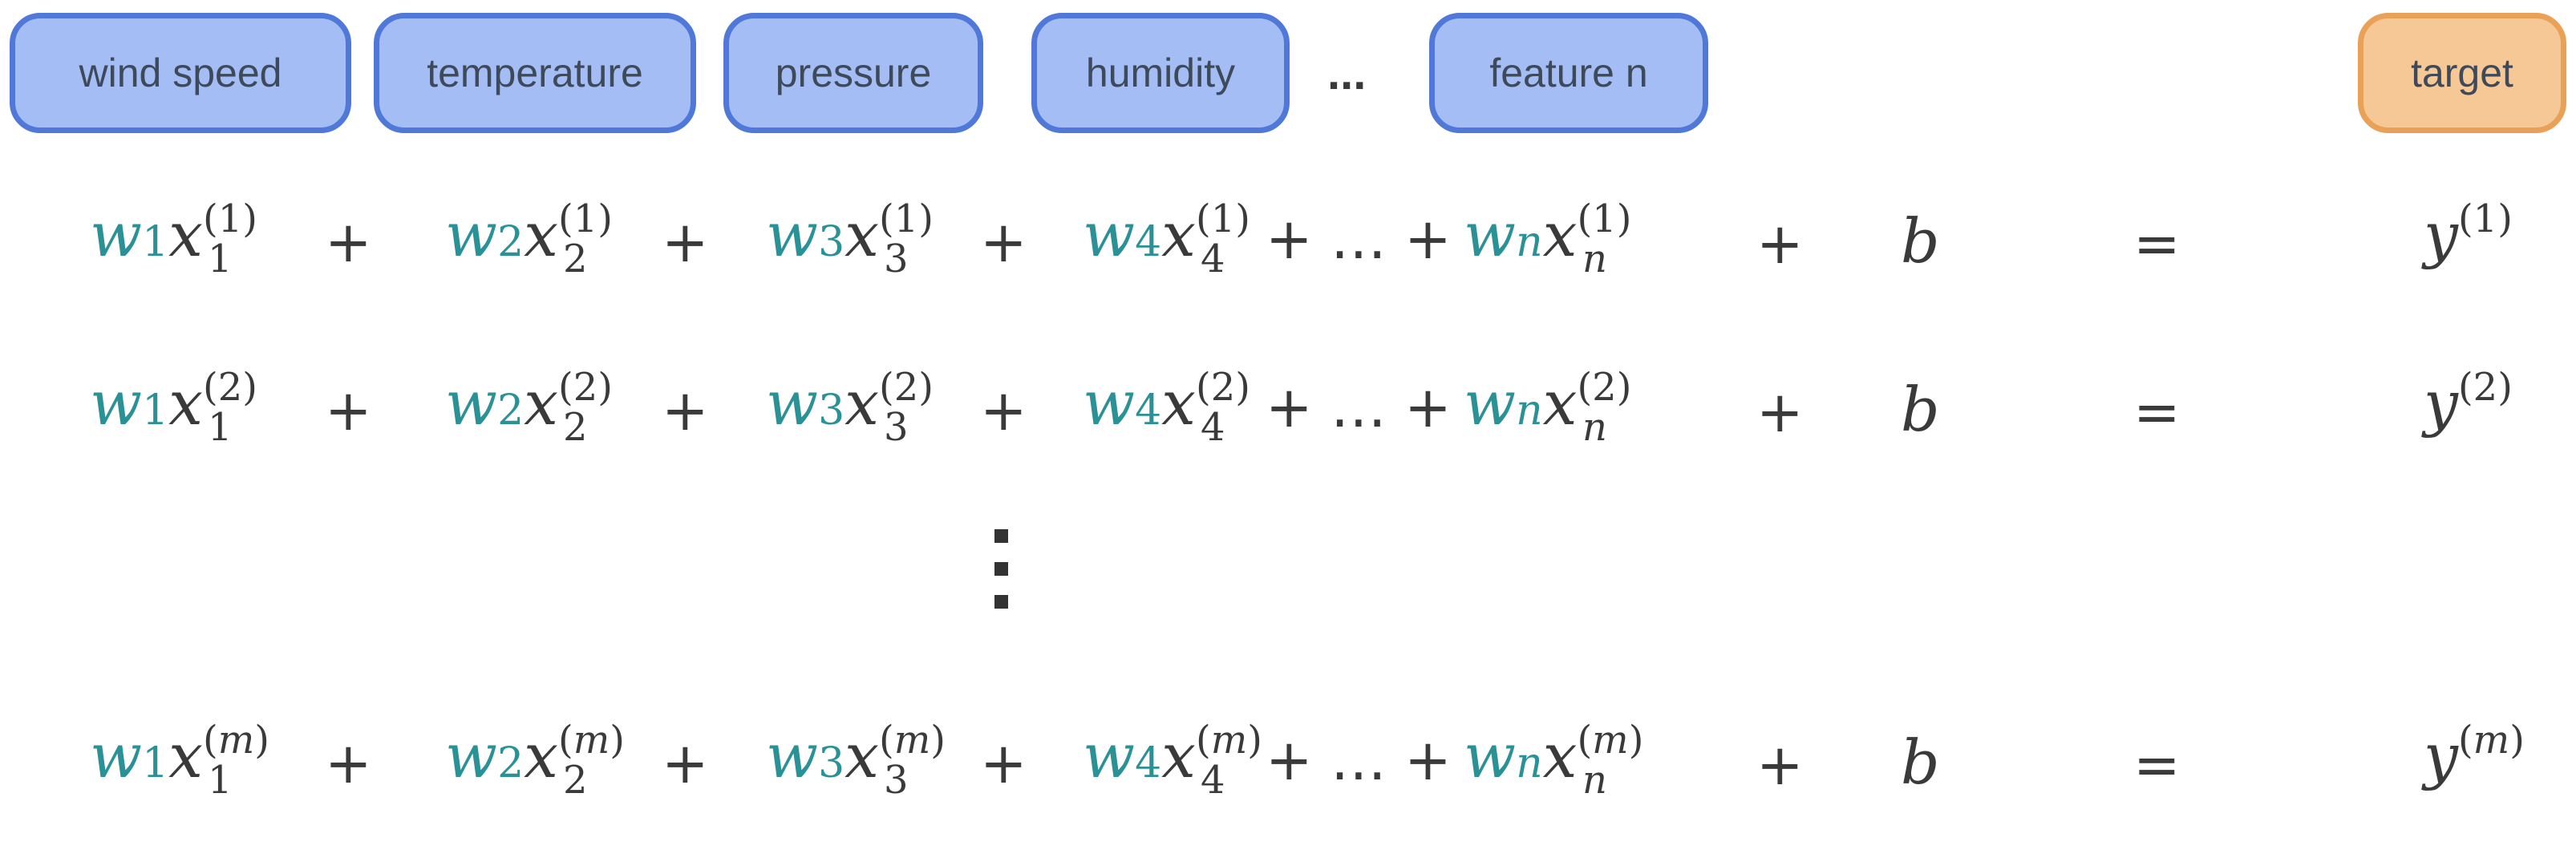 The height and width of the screenshot is (862, 2576). I want to click on weight-subscript: 1, so click(155, 410).